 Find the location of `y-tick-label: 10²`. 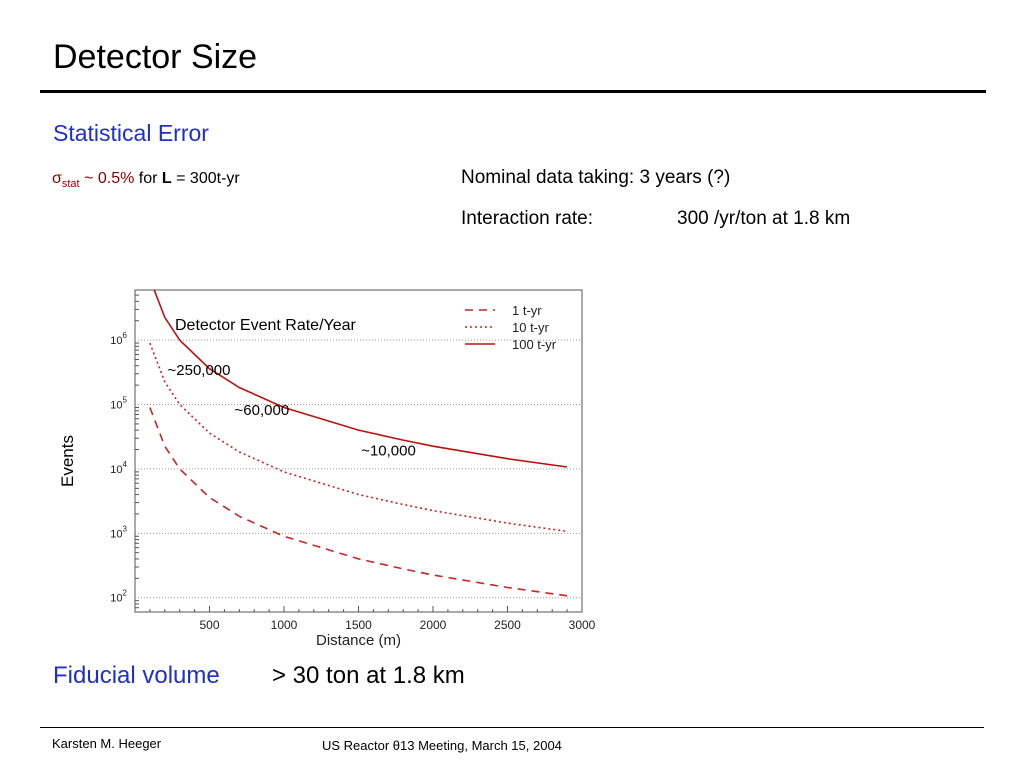

y-tick-label: 10² is located at coordinates (118, 597).